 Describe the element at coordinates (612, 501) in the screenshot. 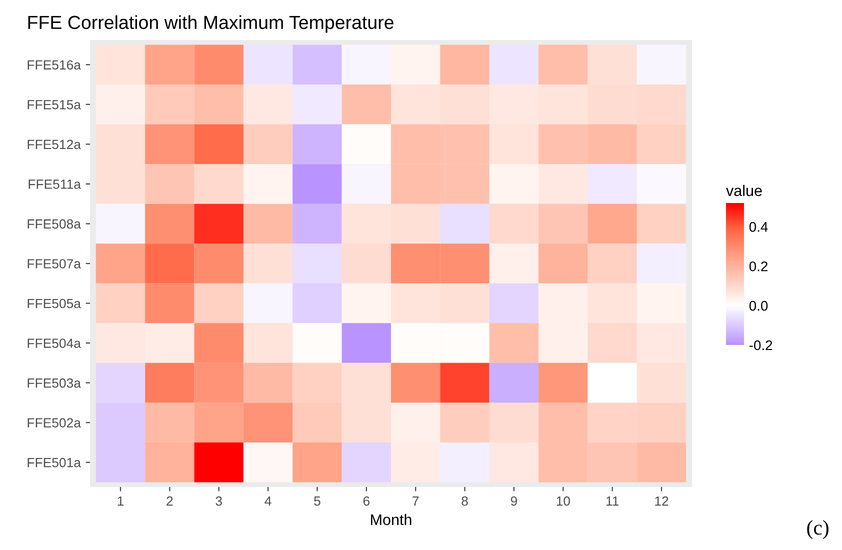

I see `x-tick-label: 11` at that location.